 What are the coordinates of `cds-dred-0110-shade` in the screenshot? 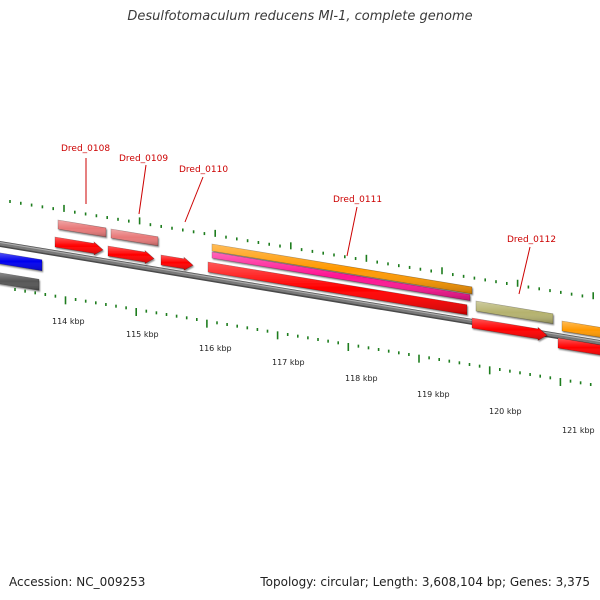 It's located at (177, 263).